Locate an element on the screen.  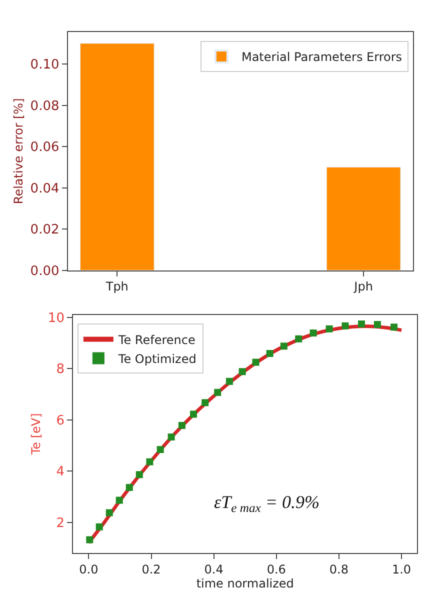
y-tick-label: 0.08 is located at coordinates (45, 106).